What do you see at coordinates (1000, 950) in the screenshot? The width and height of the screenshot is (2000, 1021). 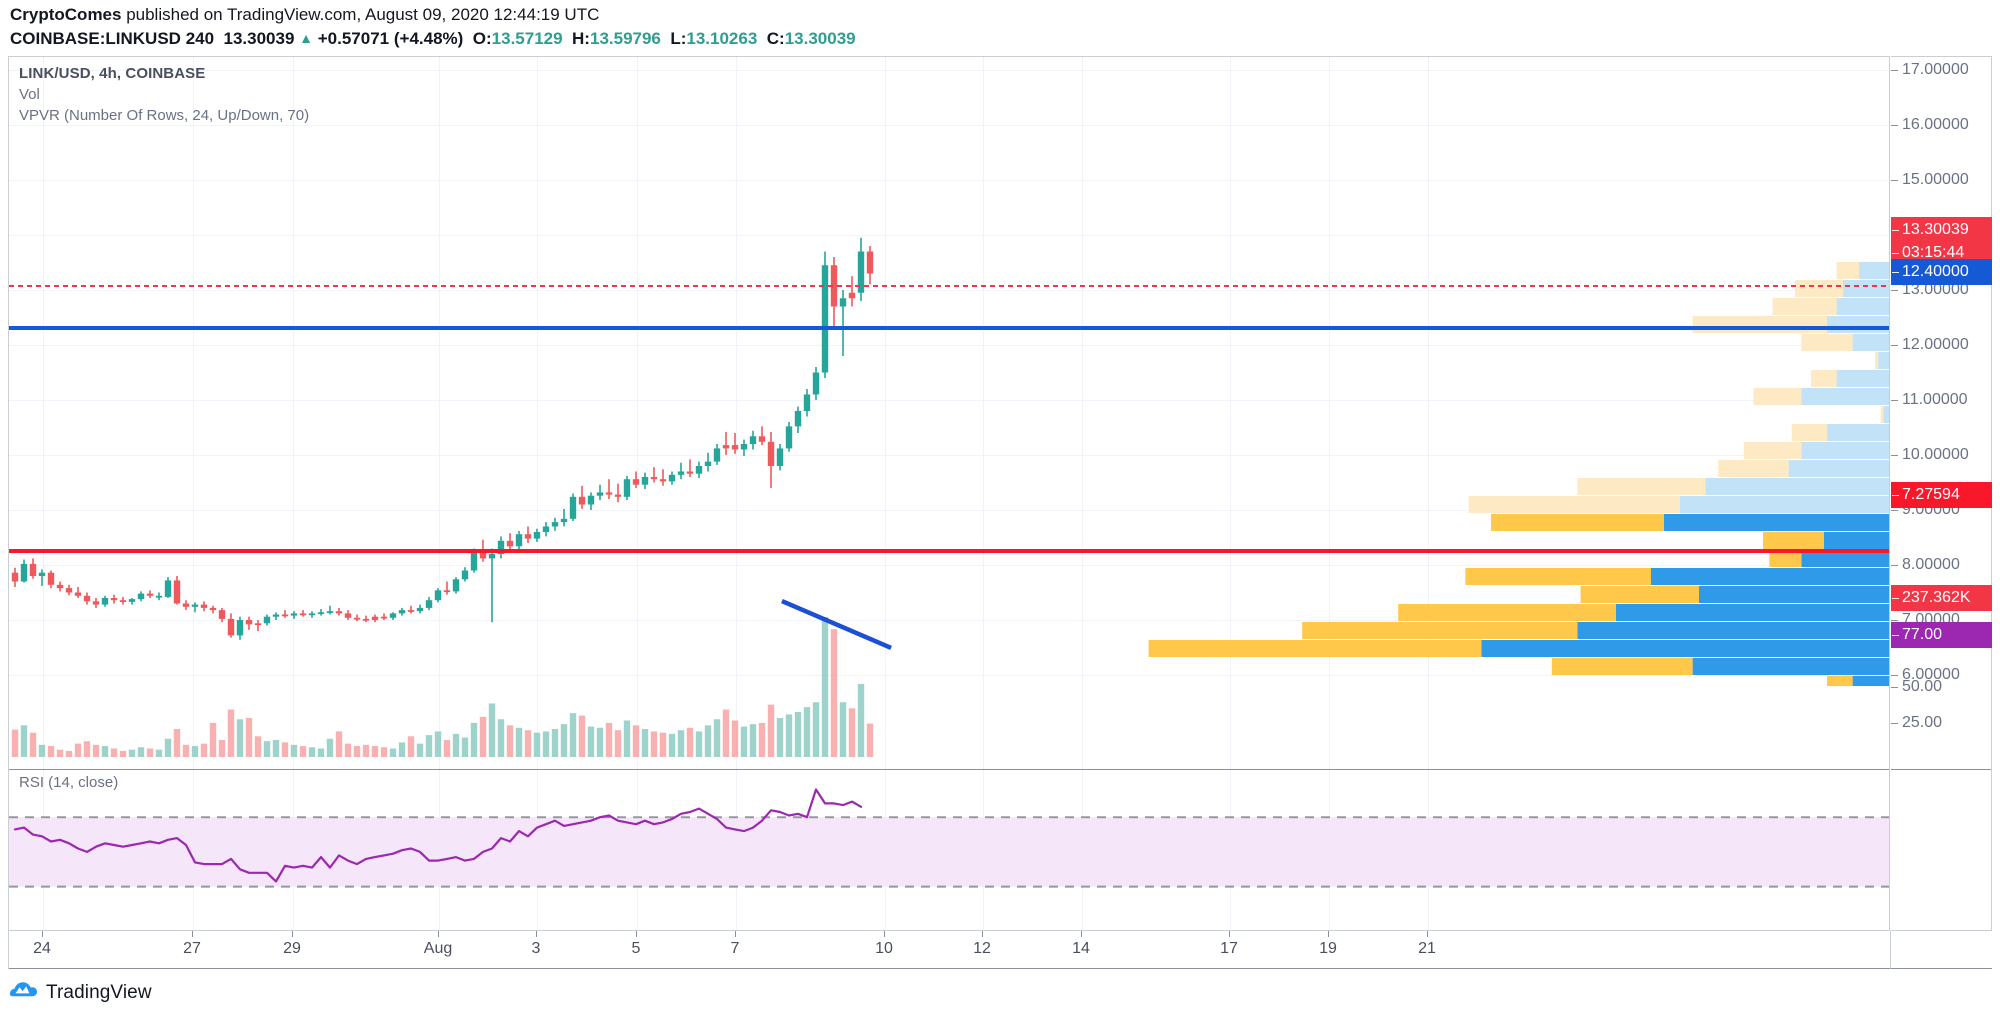 I see `time-axis: 24 27 29 Aug 3 5 7 10 12 14 17 19 21` at bounding box center [1000, 950].